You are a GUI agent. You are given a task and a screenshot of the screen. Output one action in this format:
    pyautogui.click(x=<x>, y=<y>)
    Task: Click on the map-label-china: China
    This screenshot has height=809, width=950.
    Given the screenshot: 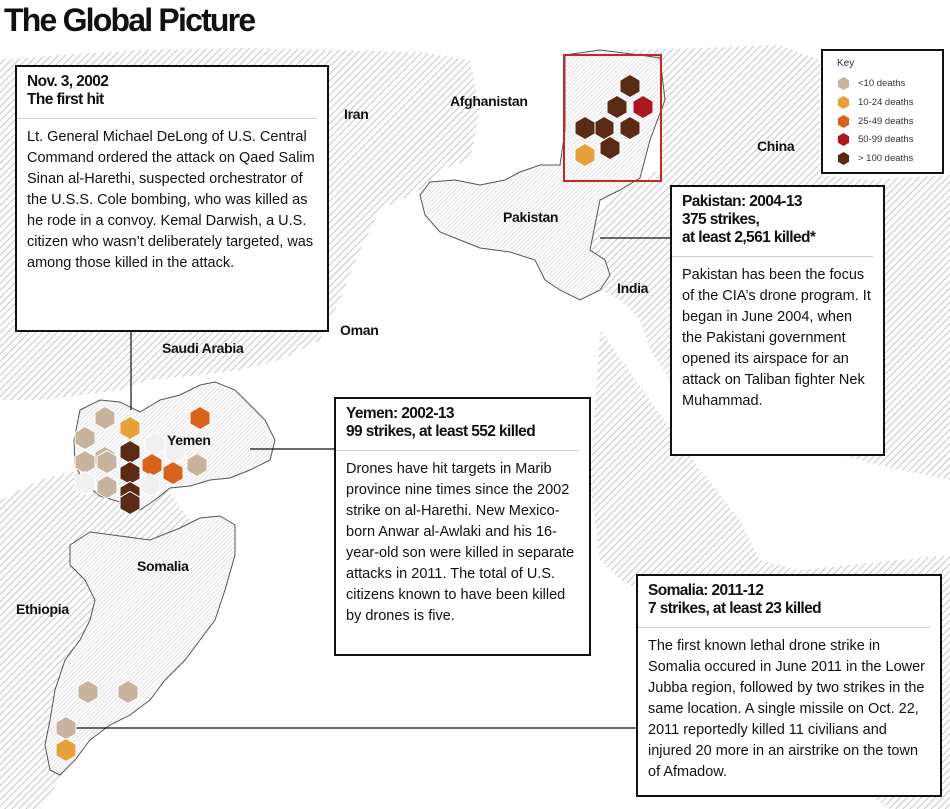 What is the action you would take?
    pyautogui.click(x=776, y=146)
    